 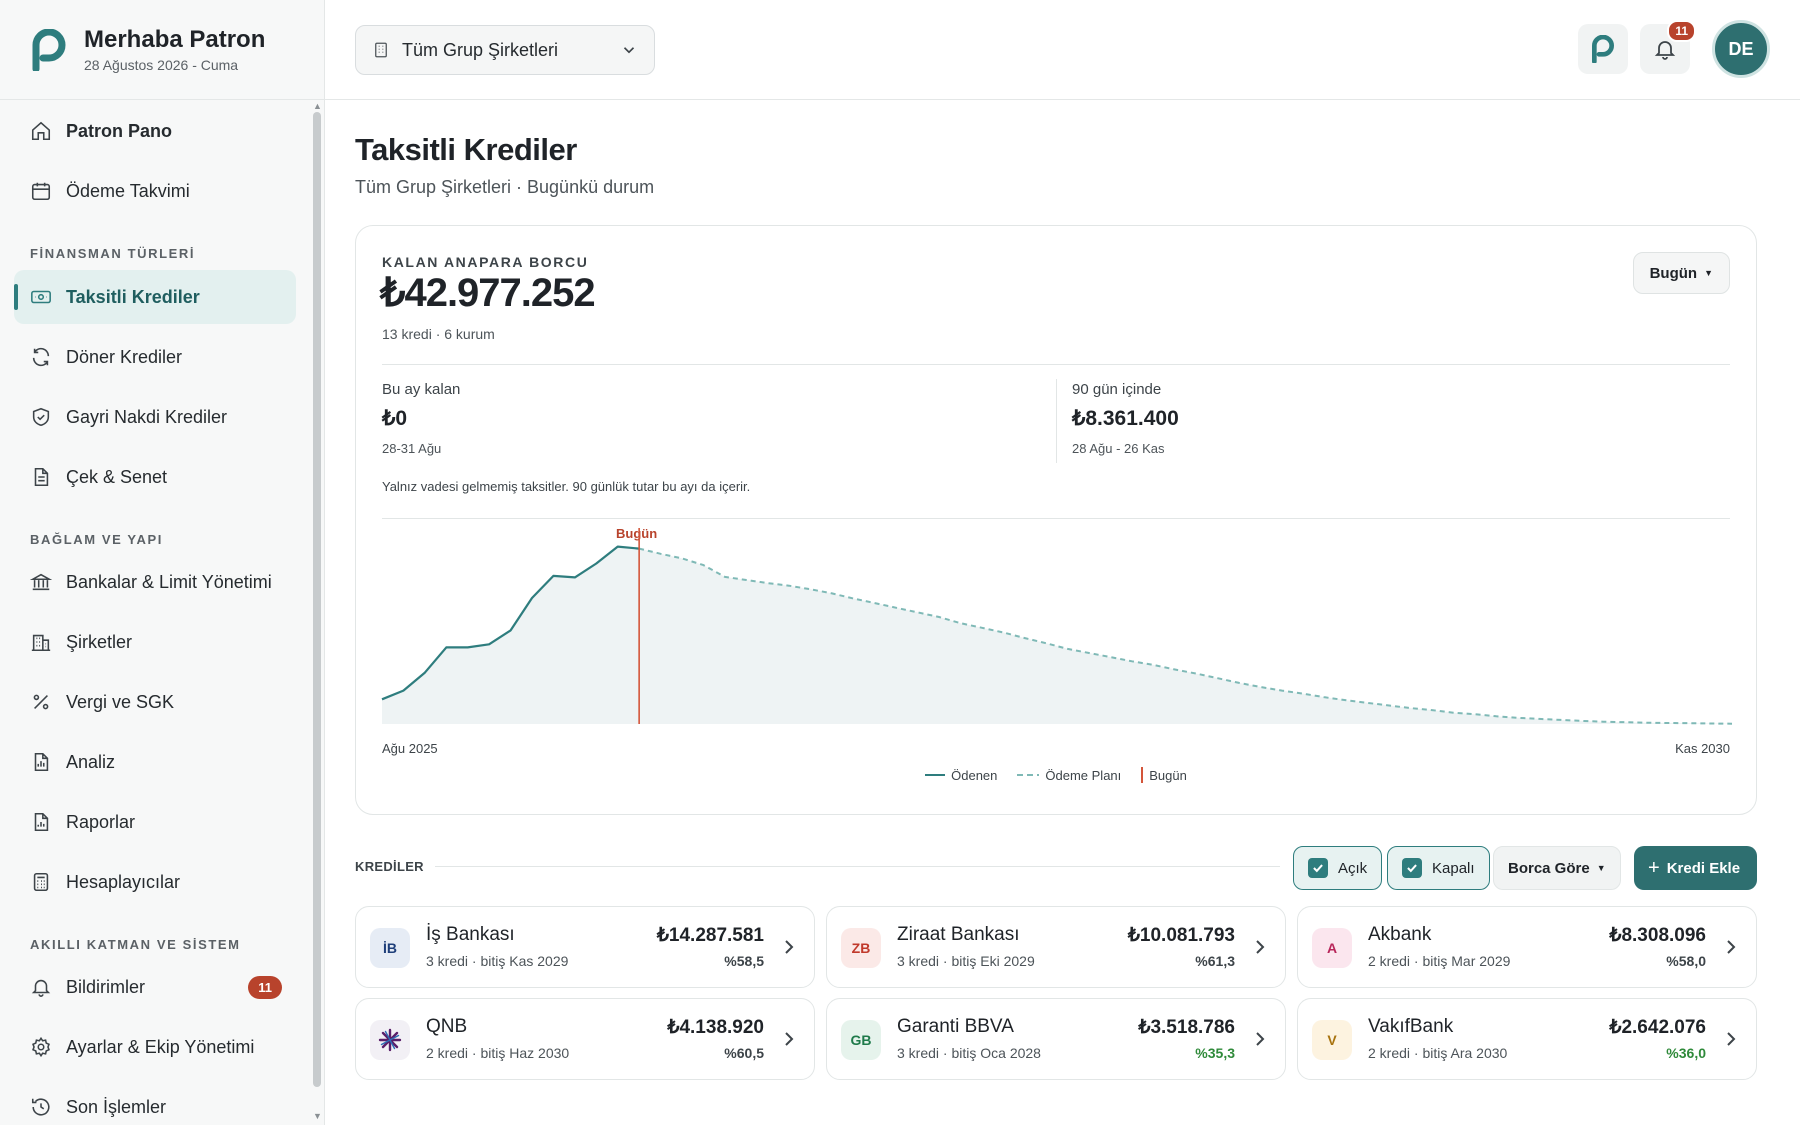 I want to click on filter-open-checkbox: Açık, so click(x=1338, y=868).